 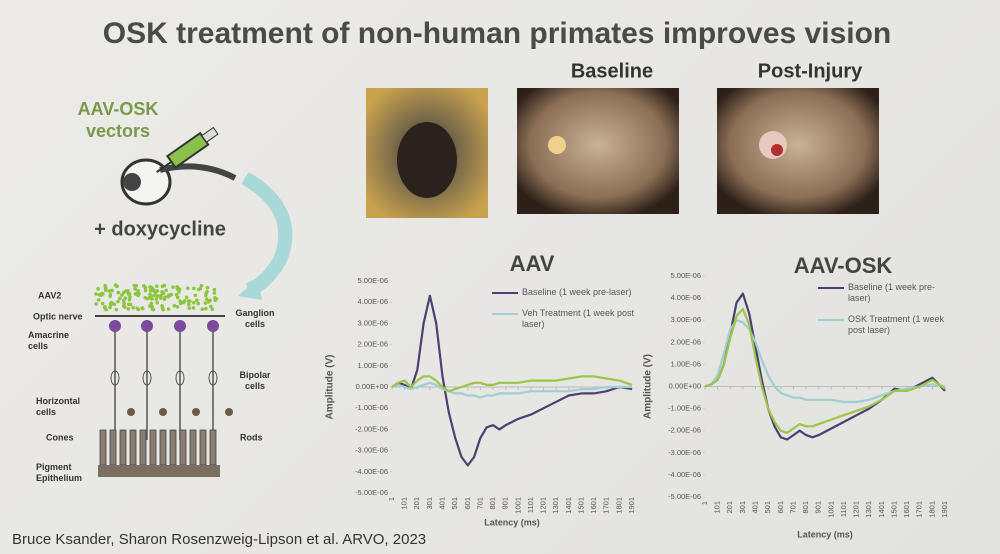 I want to click on x-tick-label: 401, so click(x=442, y=503).